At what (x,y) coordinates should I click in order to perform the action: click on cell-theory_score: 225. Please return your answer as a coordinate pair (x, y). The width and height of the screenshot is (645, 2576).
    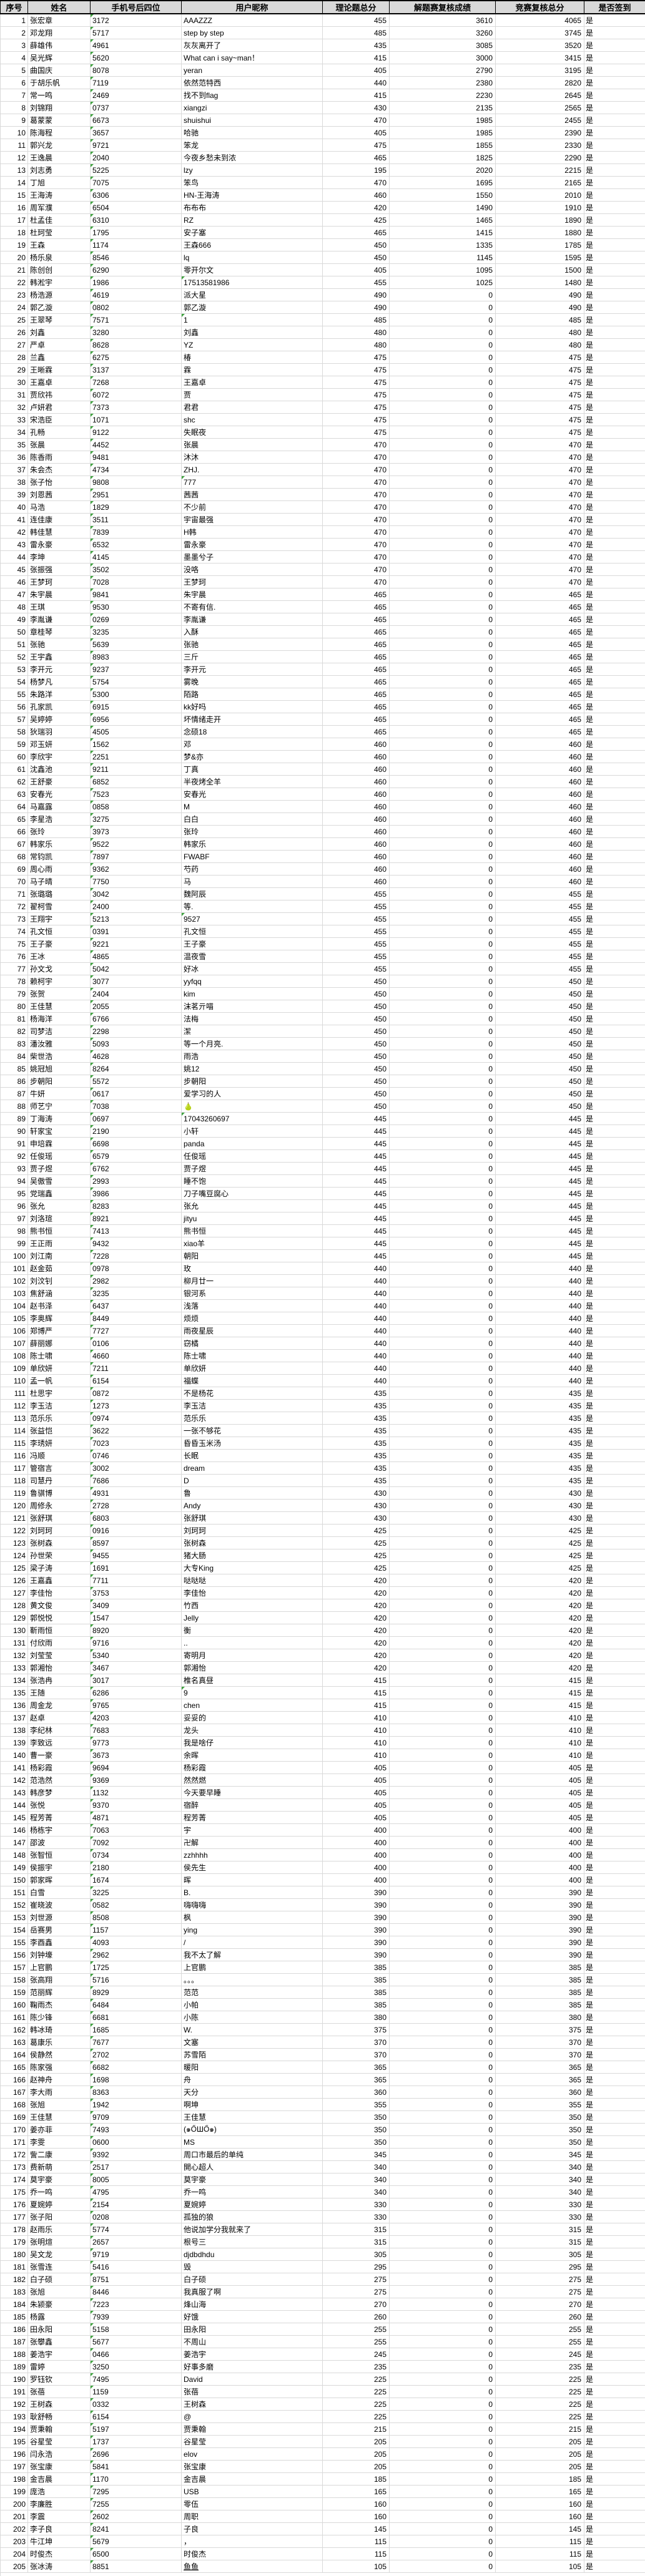
    Looking at the image, I should click on (357, 2417).